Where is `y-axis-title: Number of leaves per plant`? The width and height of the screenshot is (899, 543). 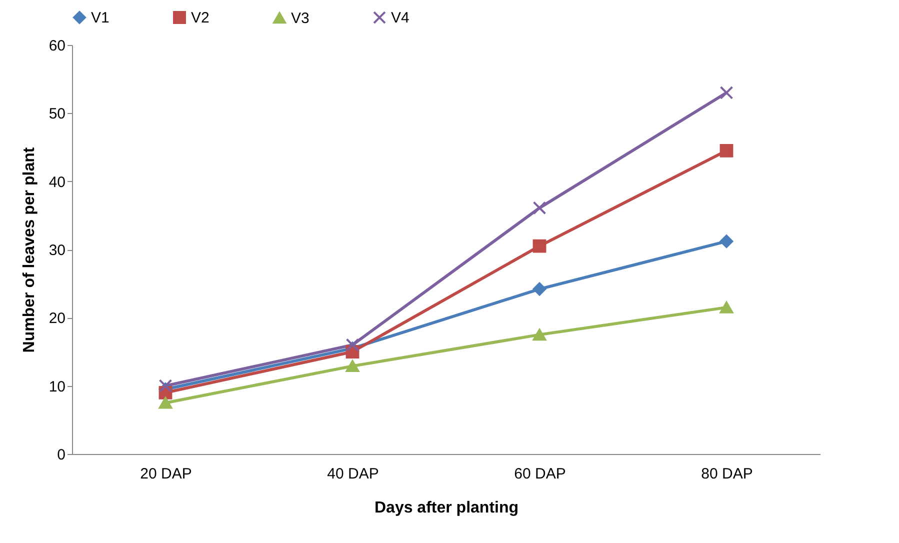 y-axis-title: Number of leaves per plant is located at coordinates (29, 249).